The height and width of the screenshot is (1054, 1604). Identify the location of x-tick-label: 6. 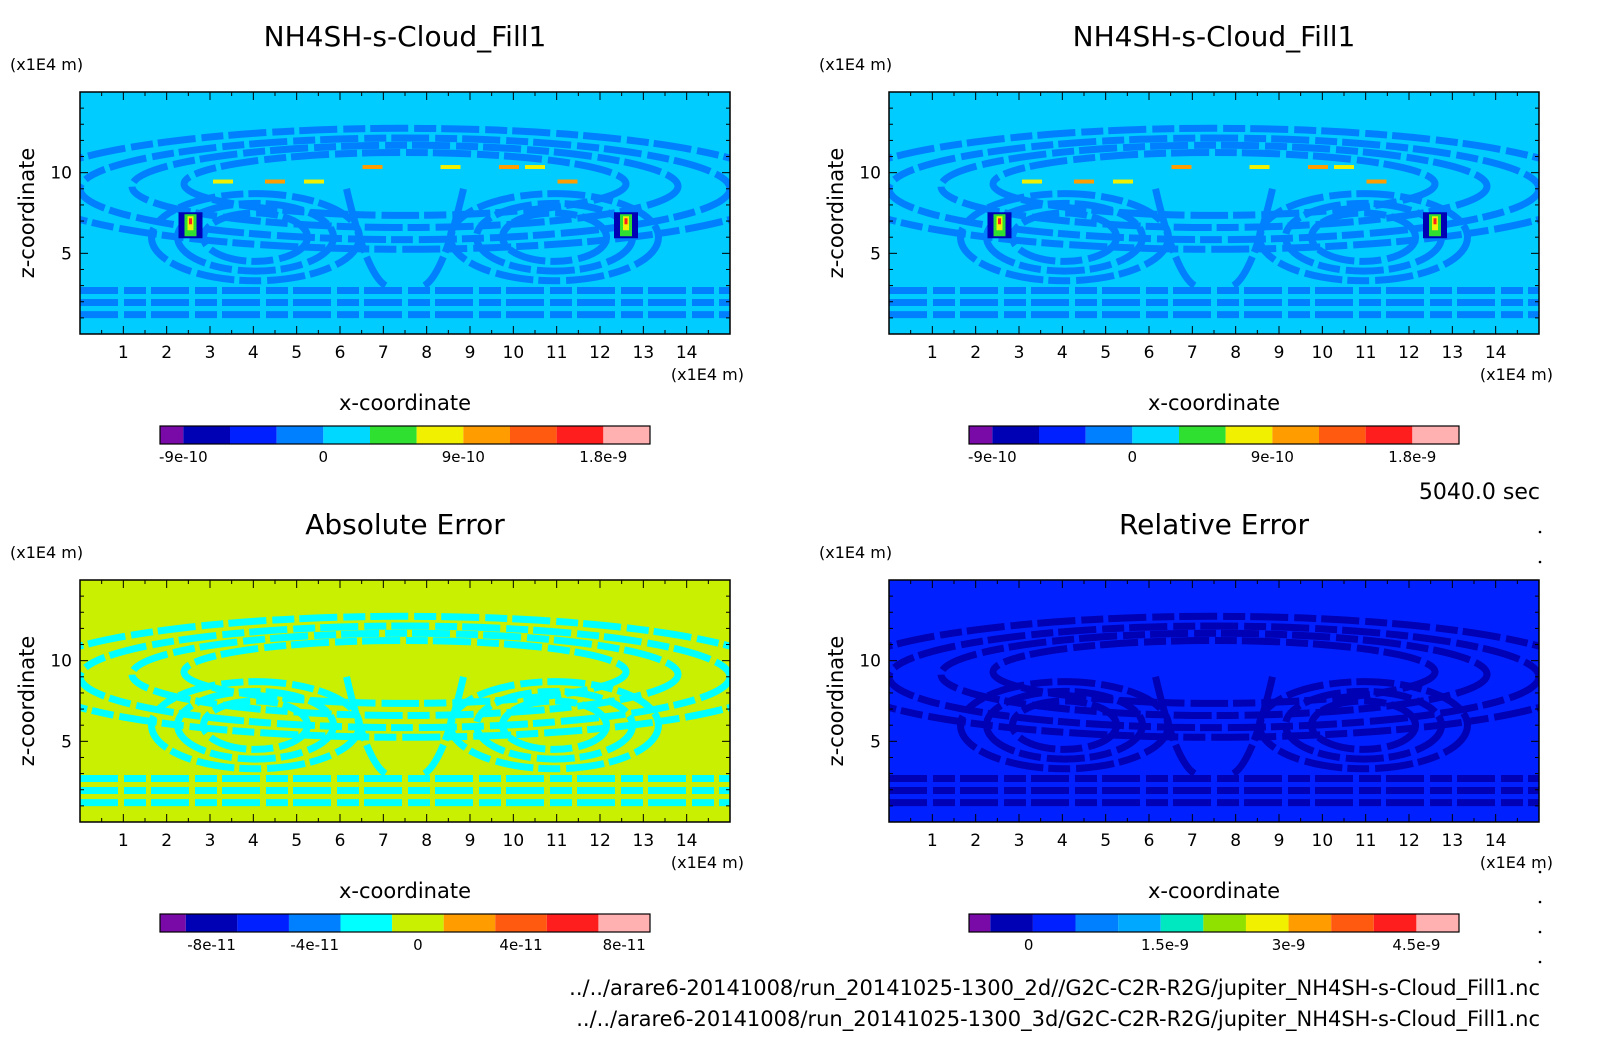
(1149, 841).